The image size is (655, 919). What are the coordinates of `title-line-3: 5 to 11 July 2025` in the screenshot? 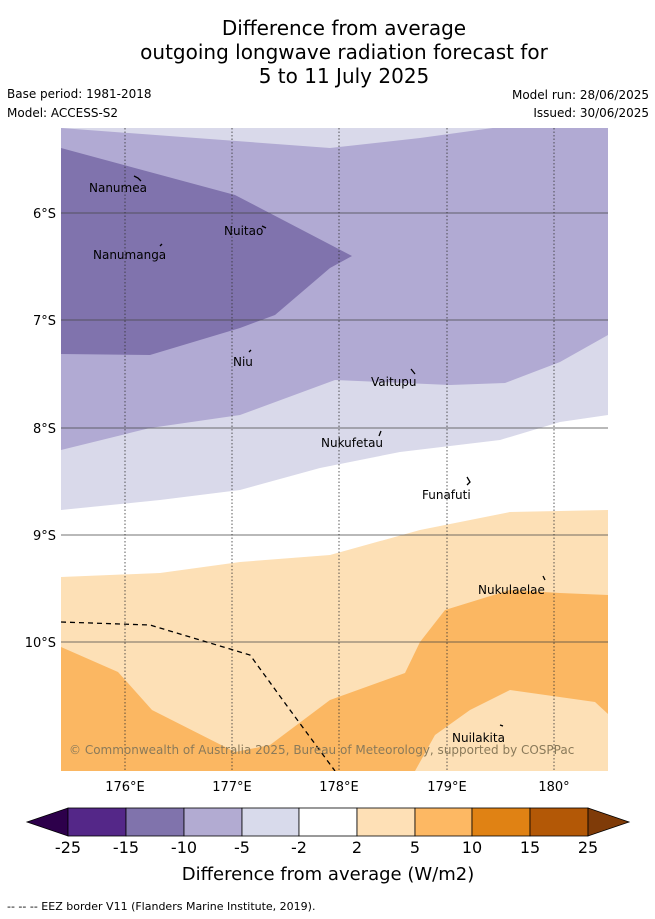 It's located at (344, 76).